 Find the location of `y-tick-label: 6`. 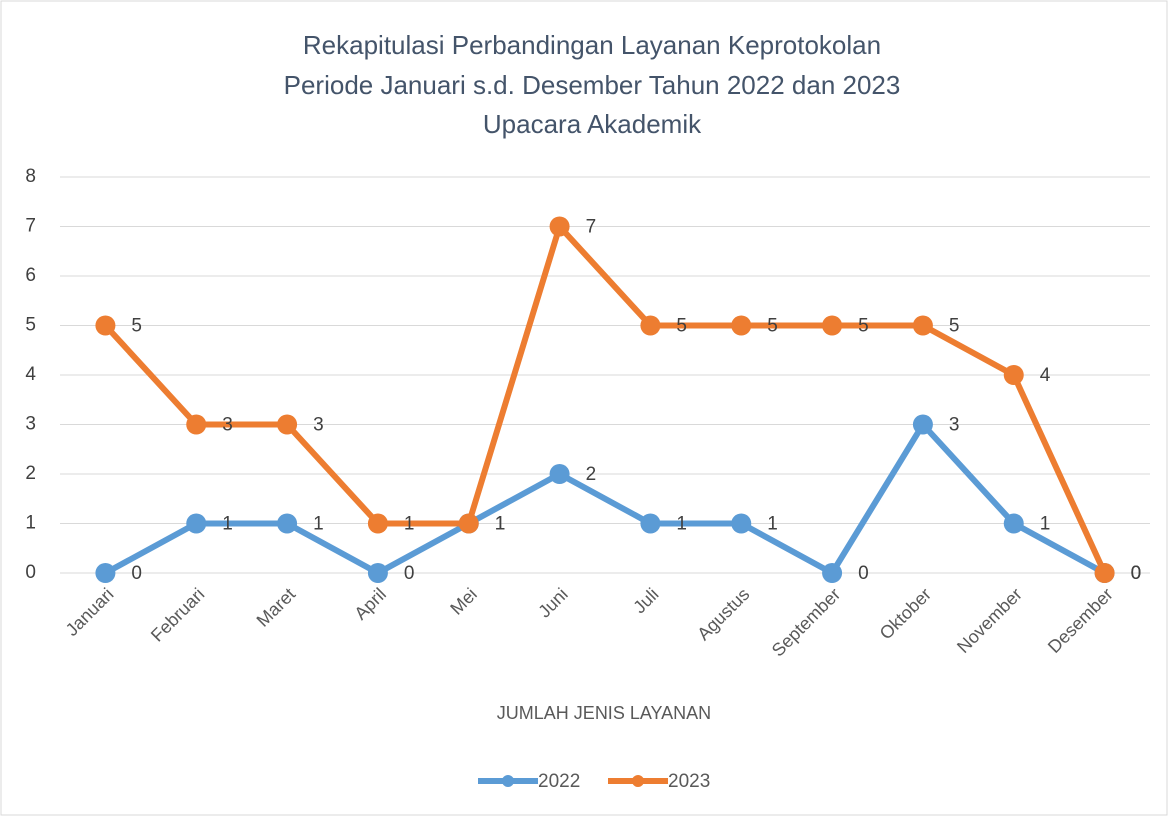

y-tick-label: 6 is located at coordinates (30, 275).